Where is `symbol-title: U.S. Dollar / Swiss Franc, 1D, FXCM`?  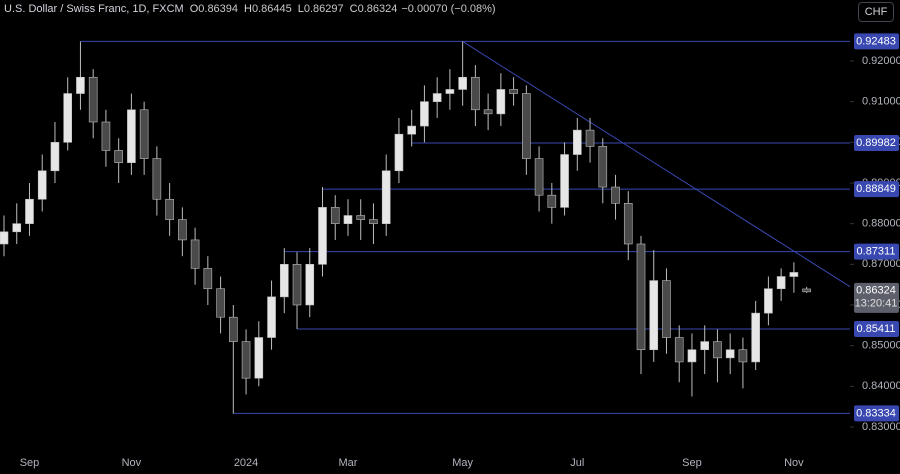 symbol-title: U.S. Dollar / Swiss Franc, 1D, FXCM is located at coordinates (94, 9).